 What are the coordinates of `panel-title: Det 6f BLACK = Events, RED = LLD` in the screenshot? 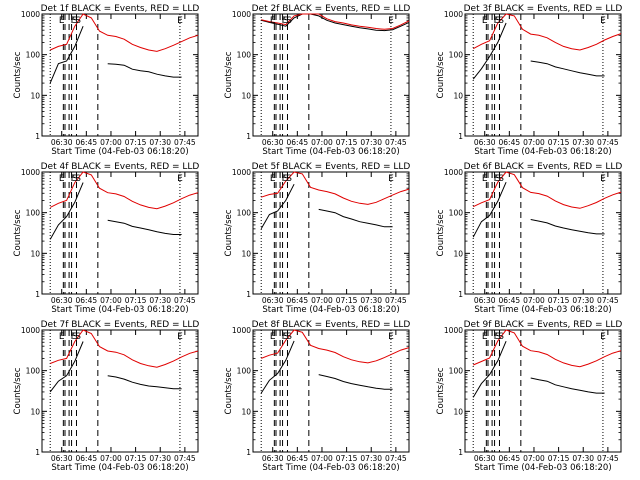 It's located at (543, 167).